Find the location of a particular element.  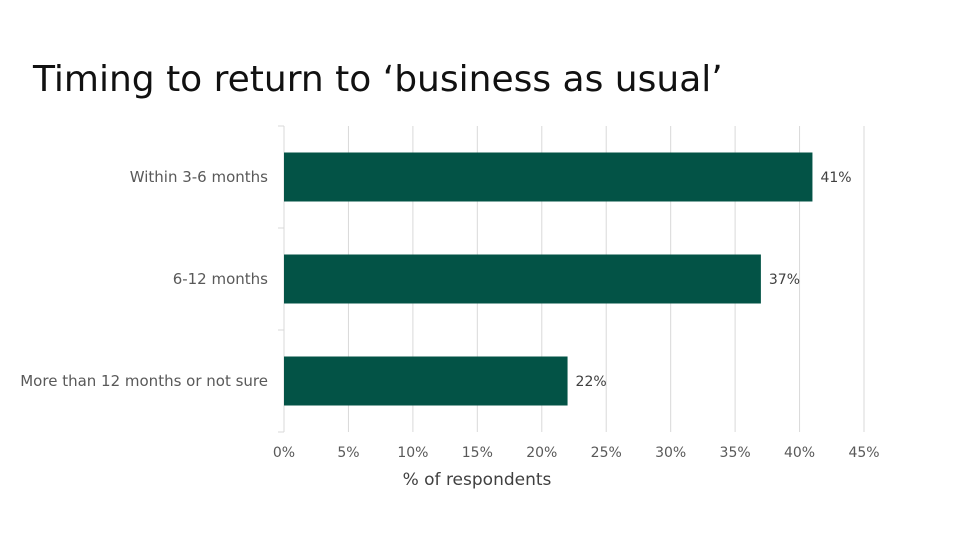

x-axis-title: % of respondents is located at coordinates (477, 480).